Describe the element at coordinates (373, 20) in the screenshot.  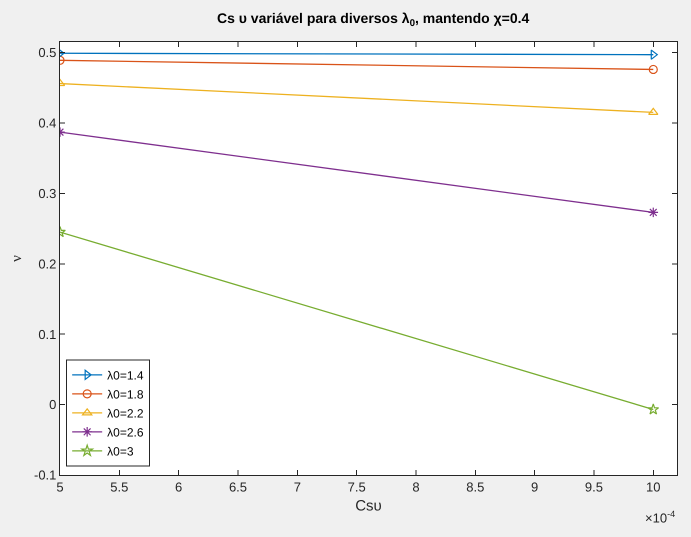
I see `chart-title: Cs υ variável para diversos λ$_{0}$, mantendo χ=0.4` at that location.